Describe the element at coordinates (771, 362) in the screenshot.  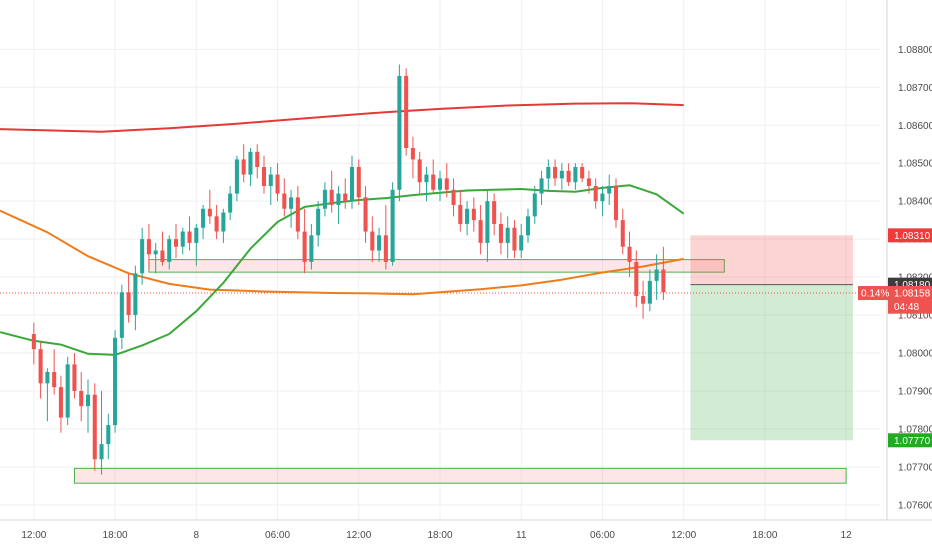
I see `take-profit-area` at that location.